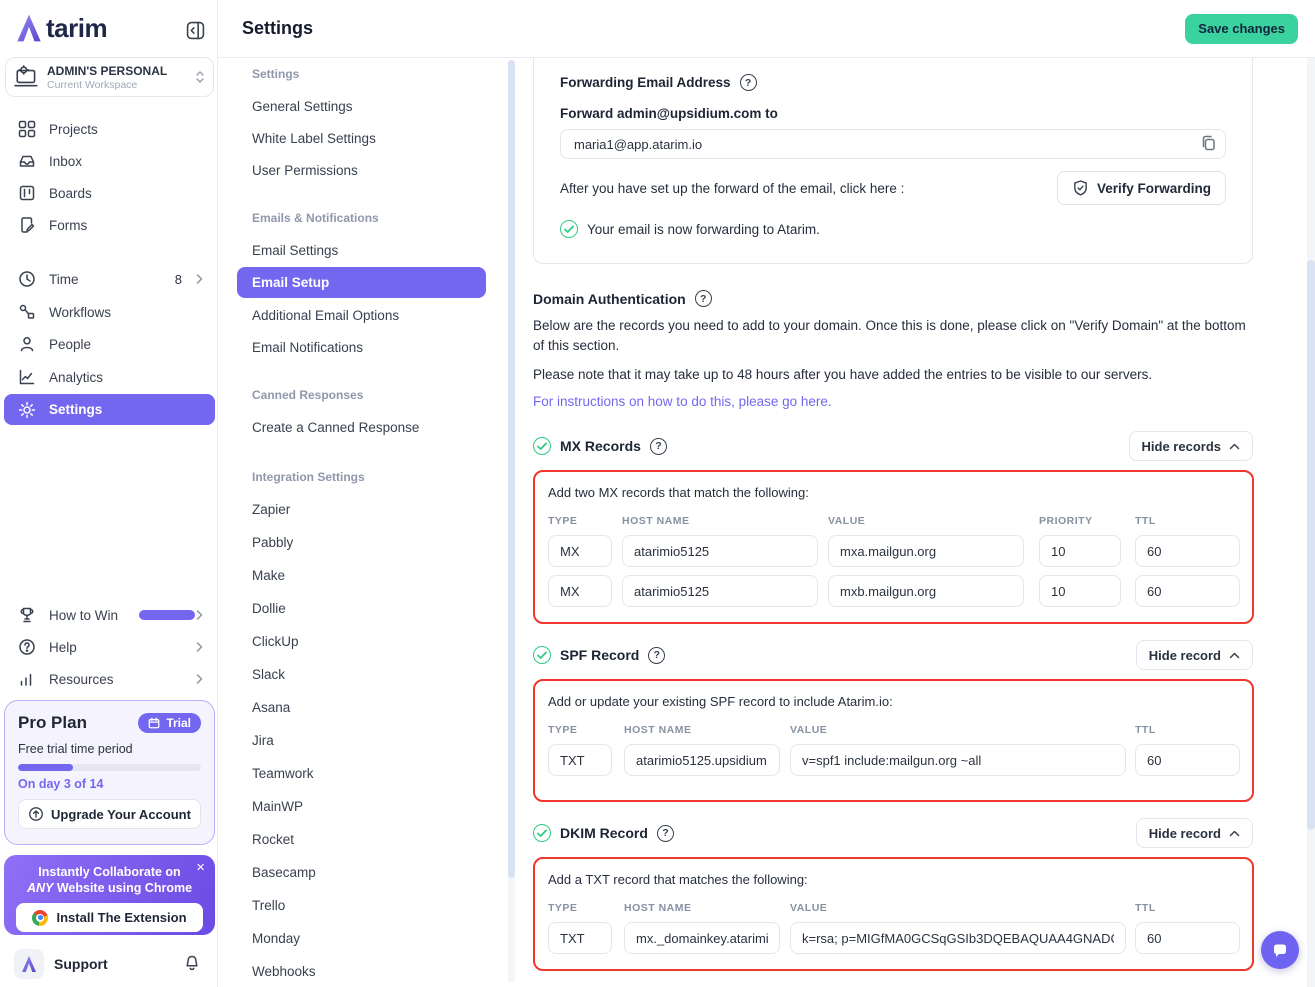  What do you see at coordinates (192, 963) in the screenshot?
I see `notification-bell-icon` at bounding box center [192, 963].